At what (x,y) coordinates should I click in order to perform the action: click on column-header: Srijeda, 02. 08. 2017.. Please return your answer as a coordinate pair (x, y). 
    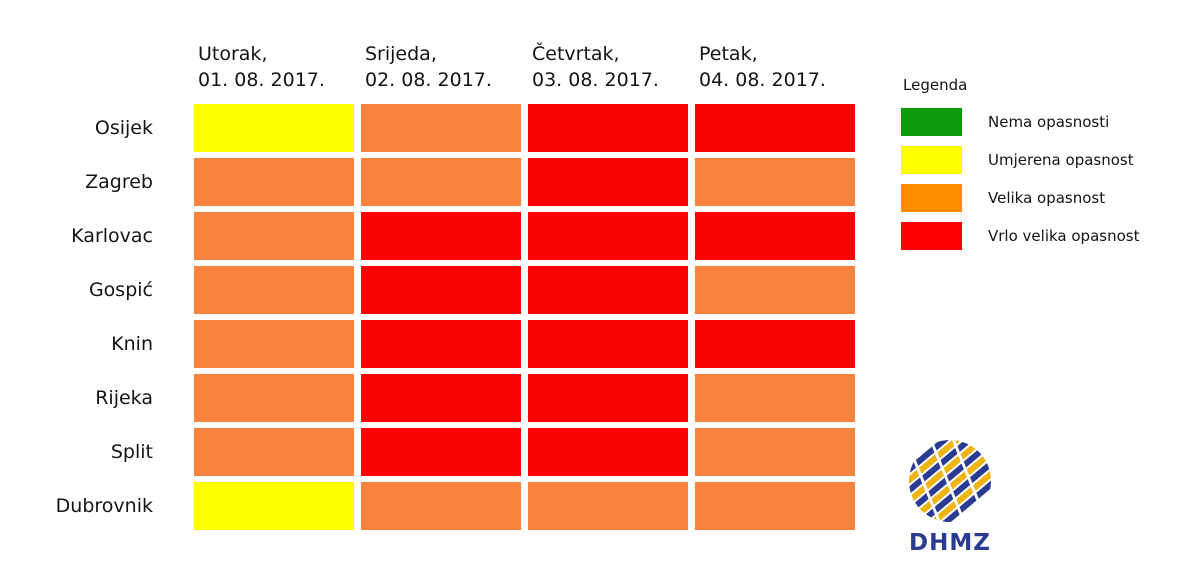
    Looking at the image, I should click on (428, 67).